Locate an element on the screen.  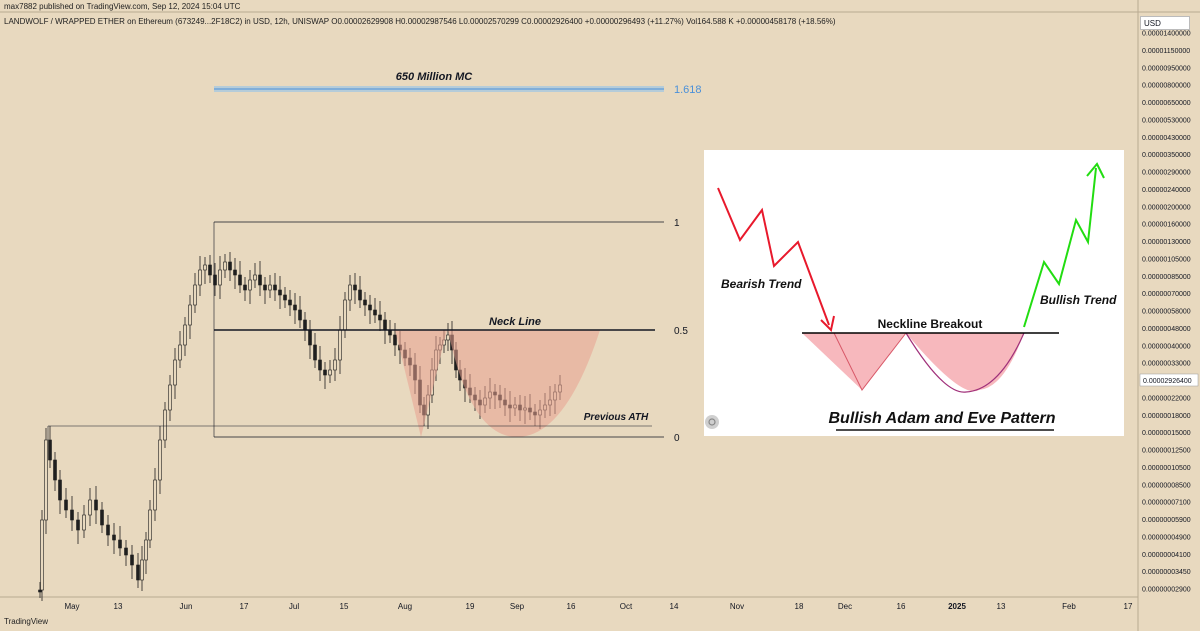
tradingview-brand: TradingView is located at coordinates (26, 621).